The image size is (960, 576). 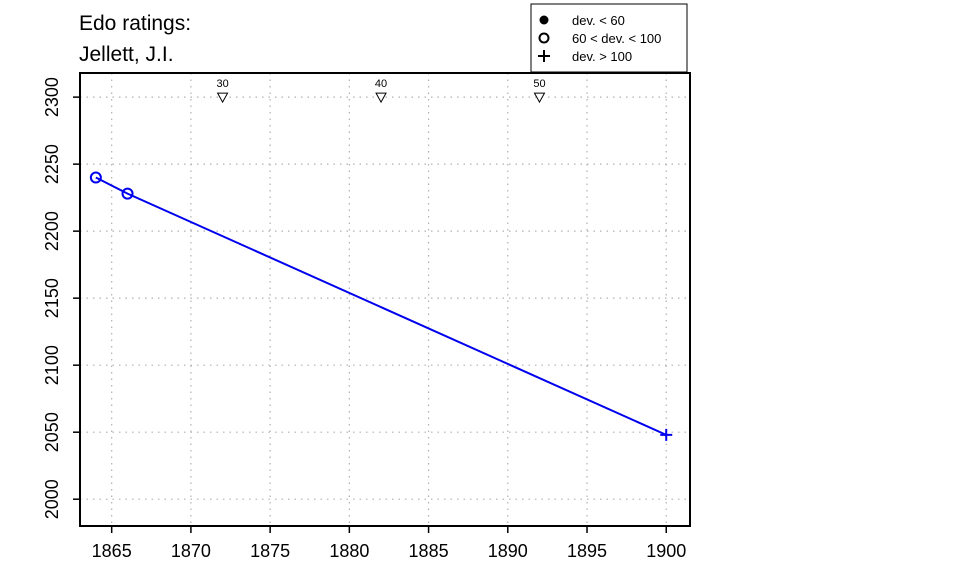 What do you see at coordinates (52, 231) in the screenshot?
I see `y-tick-label: 2200` at bounding box center [52, 231].